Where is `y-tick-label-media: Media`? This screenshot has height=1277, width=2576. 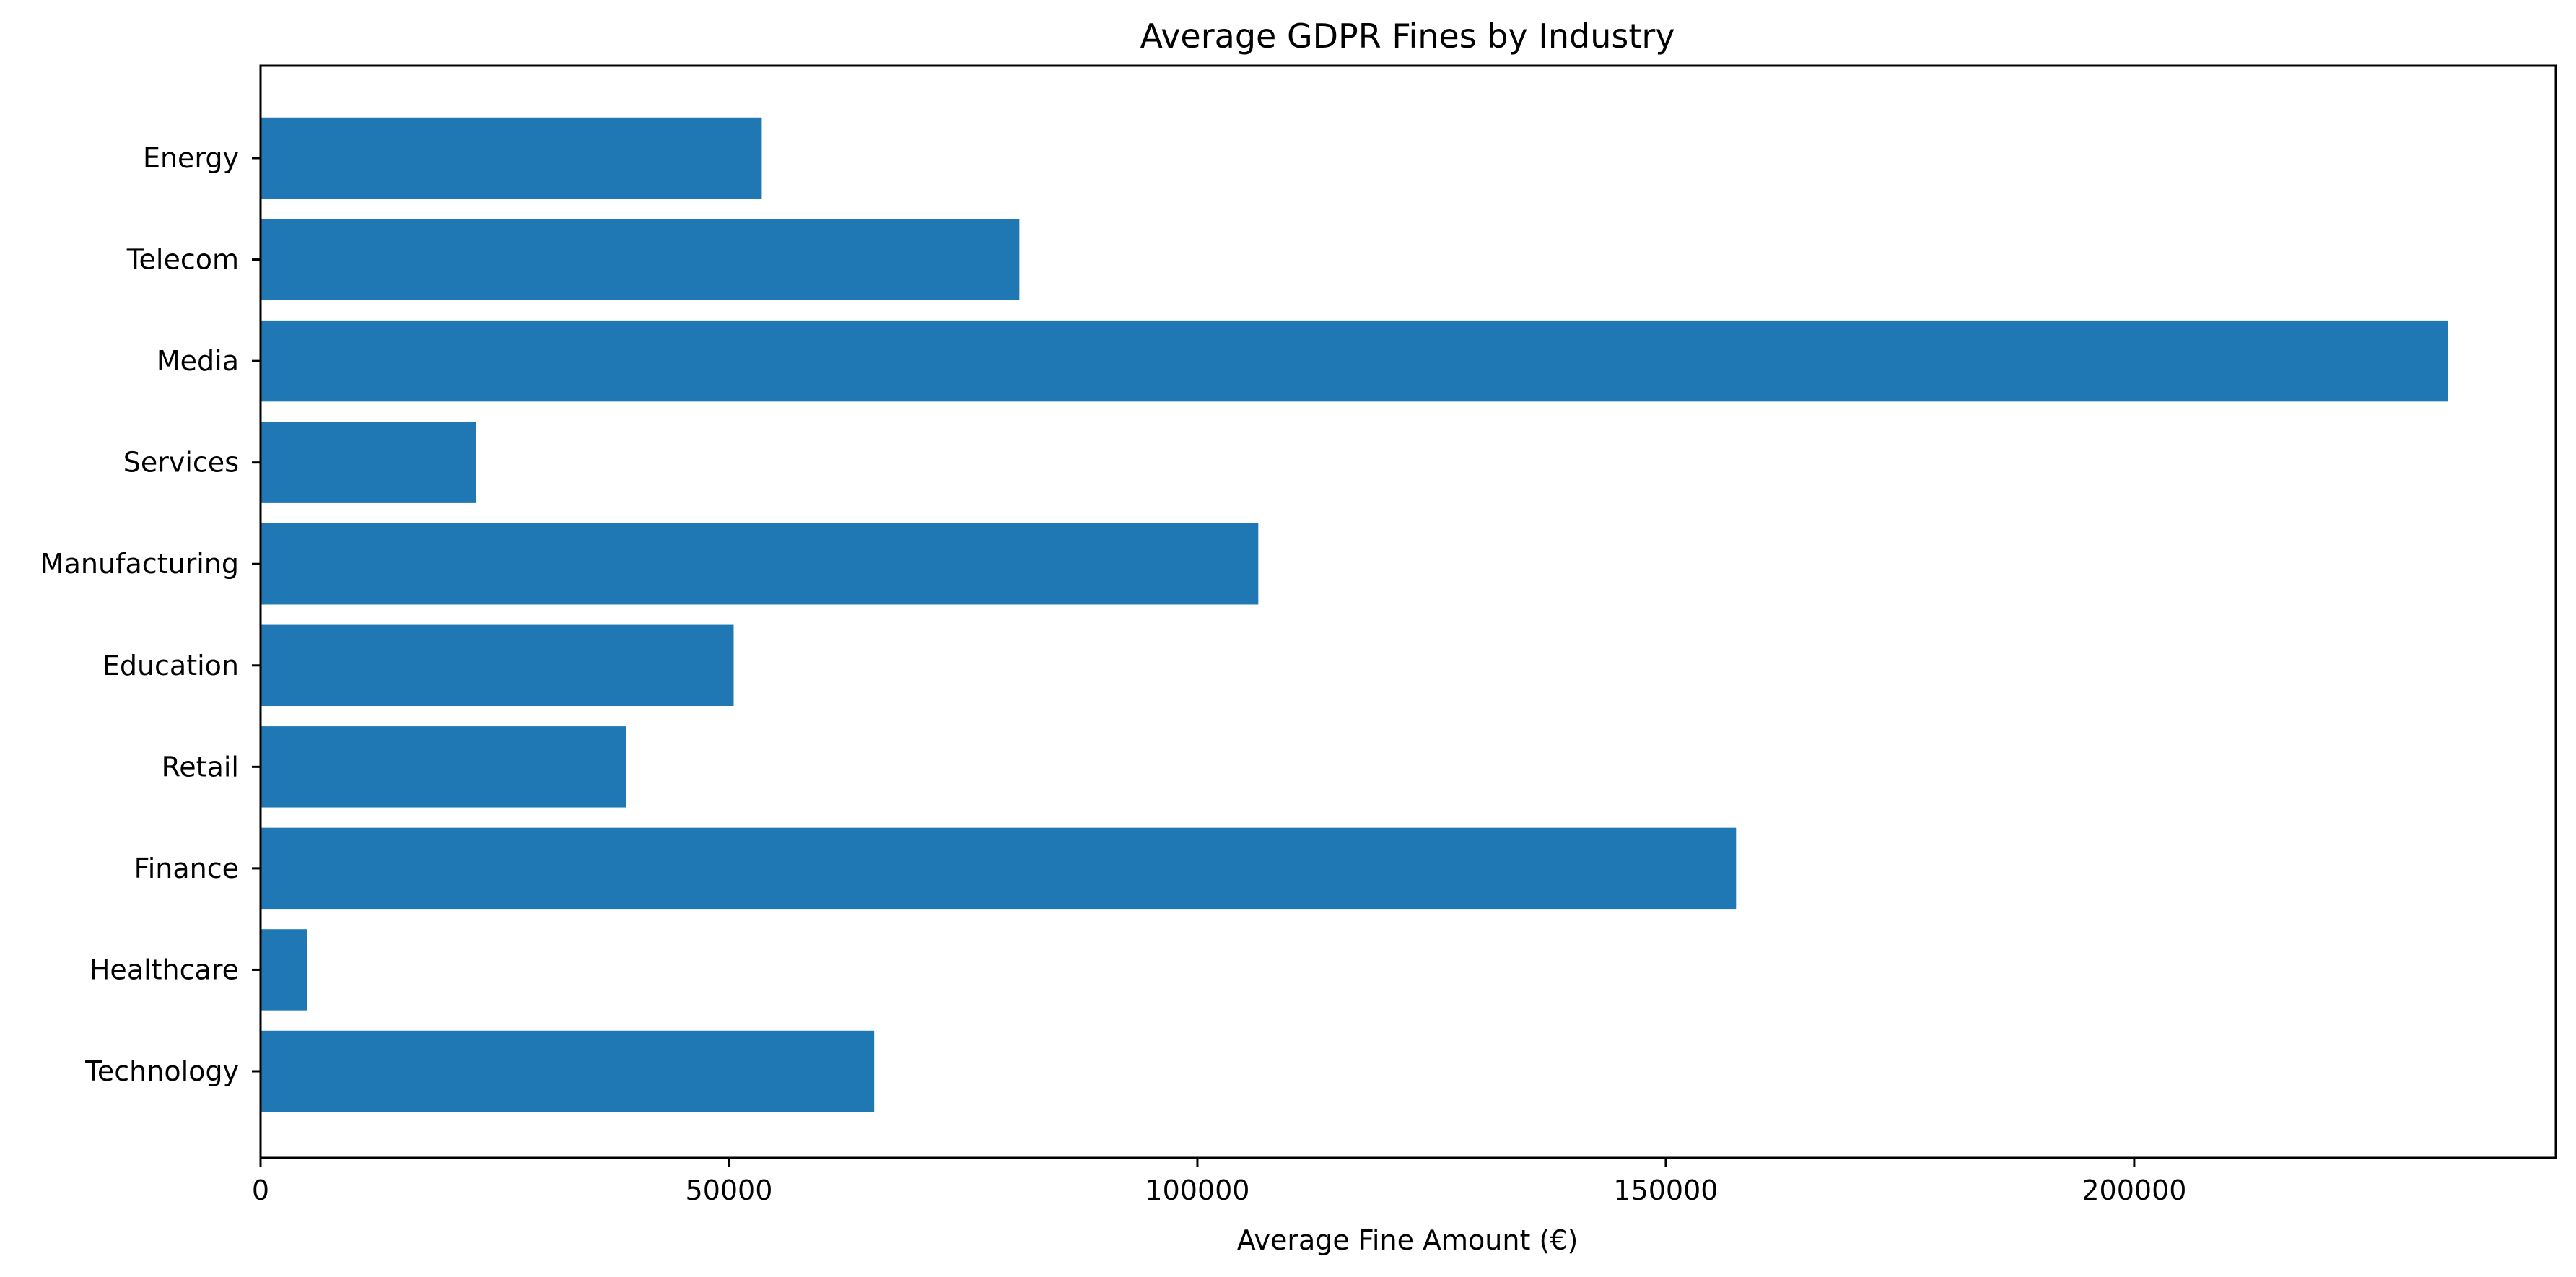 y-tick-label-media: Media is located at coordinates (198, 361).